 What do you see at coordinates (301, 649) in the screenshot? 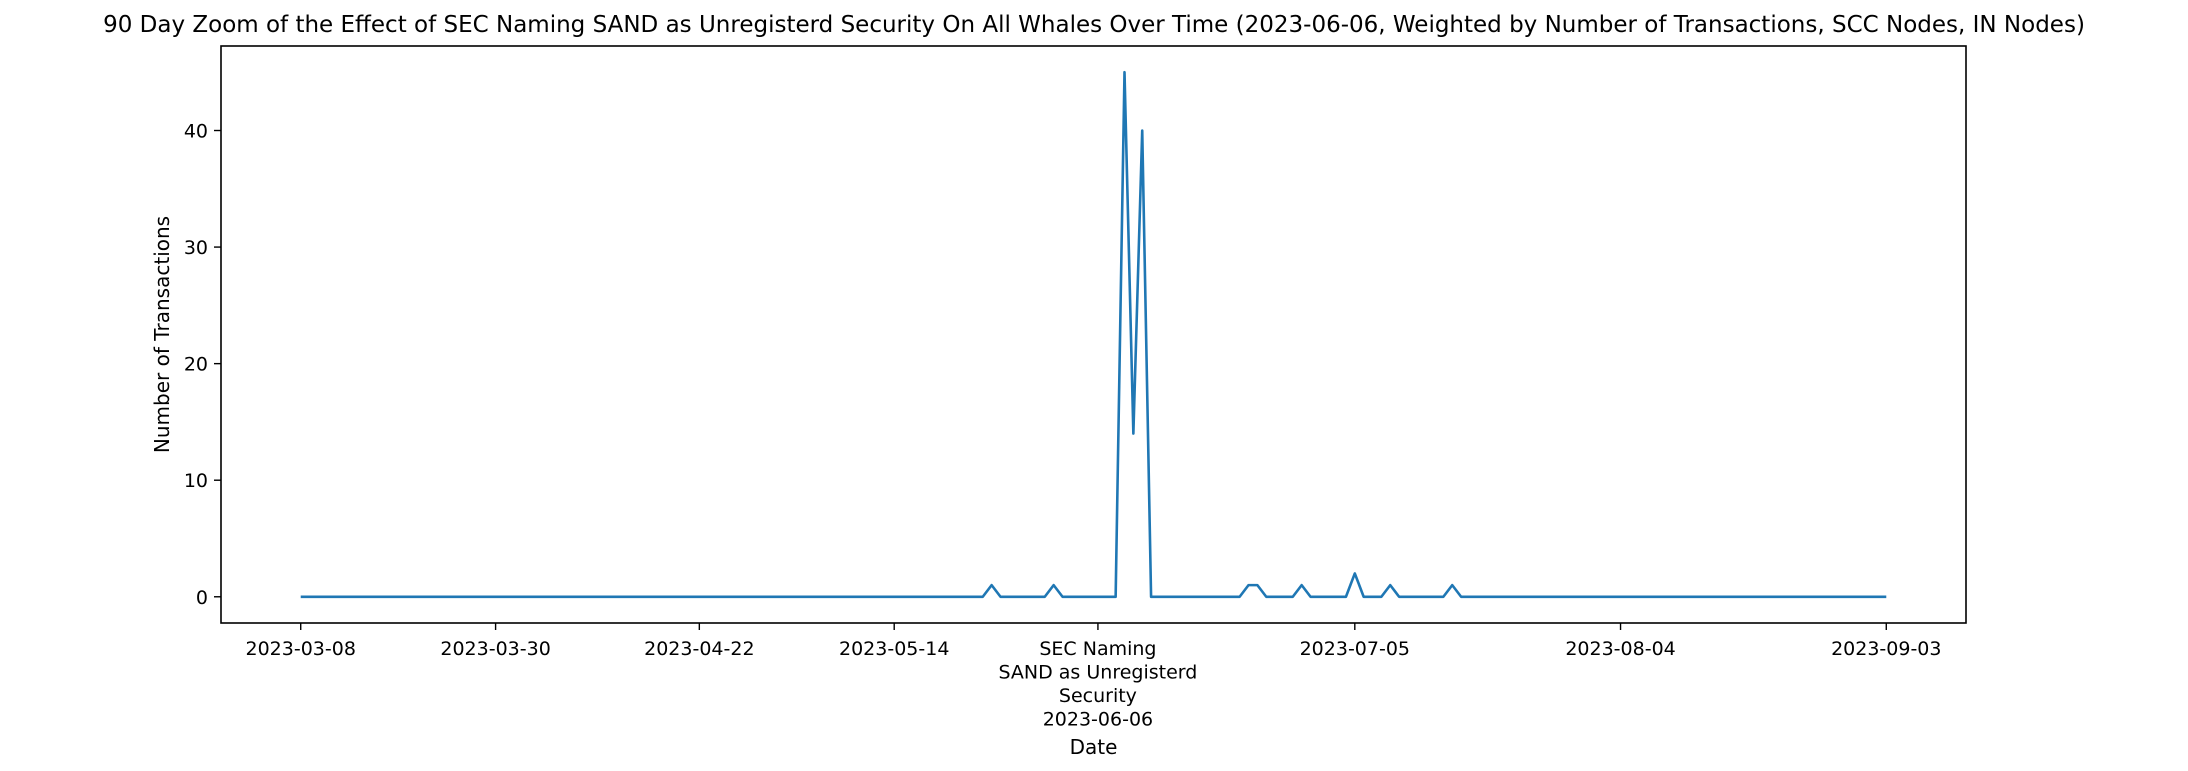
I see `x-tick-label: 2023-03-08` at bounding box center [301, 649].